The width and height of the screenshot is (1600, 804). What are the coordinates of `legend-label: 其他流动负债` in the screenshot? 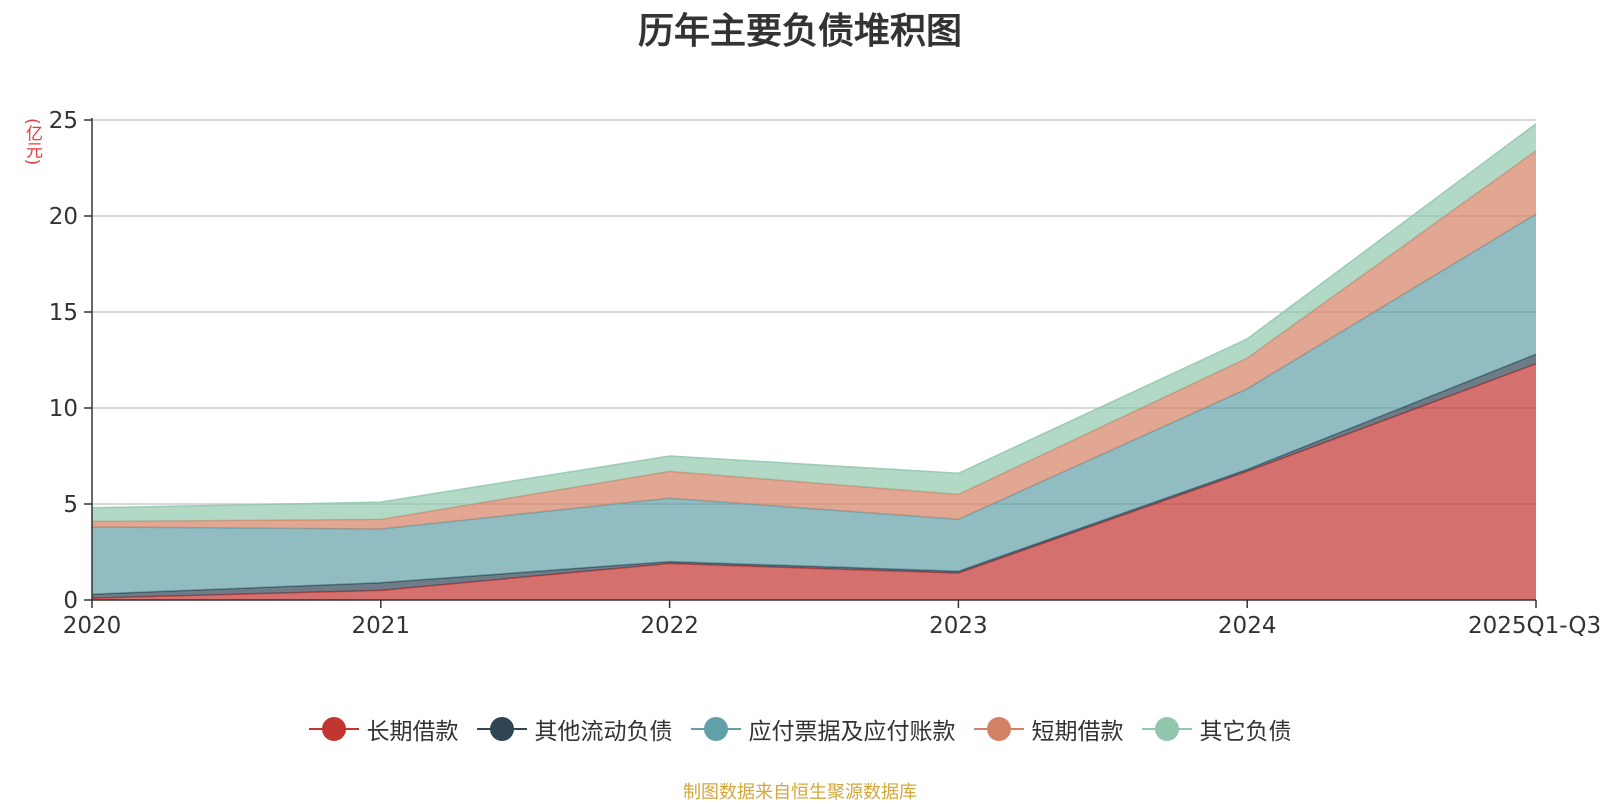 It's located at (603, 732).